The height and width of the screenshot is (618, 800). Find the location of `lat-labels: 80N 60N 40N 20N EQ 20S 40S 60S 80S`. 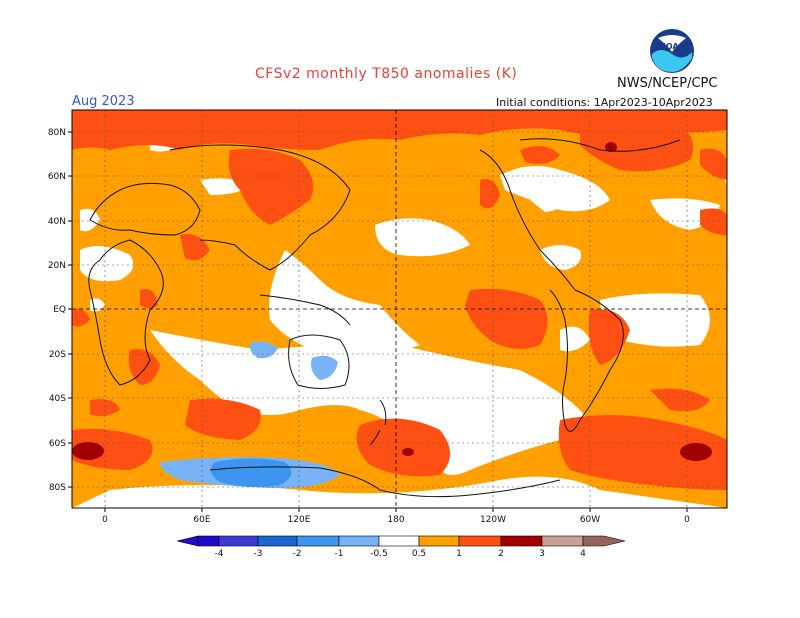

lat-labels: 80N 60N 40N 20N EQ 20S 40S 60S 80S is located at coordinates (57, 310).